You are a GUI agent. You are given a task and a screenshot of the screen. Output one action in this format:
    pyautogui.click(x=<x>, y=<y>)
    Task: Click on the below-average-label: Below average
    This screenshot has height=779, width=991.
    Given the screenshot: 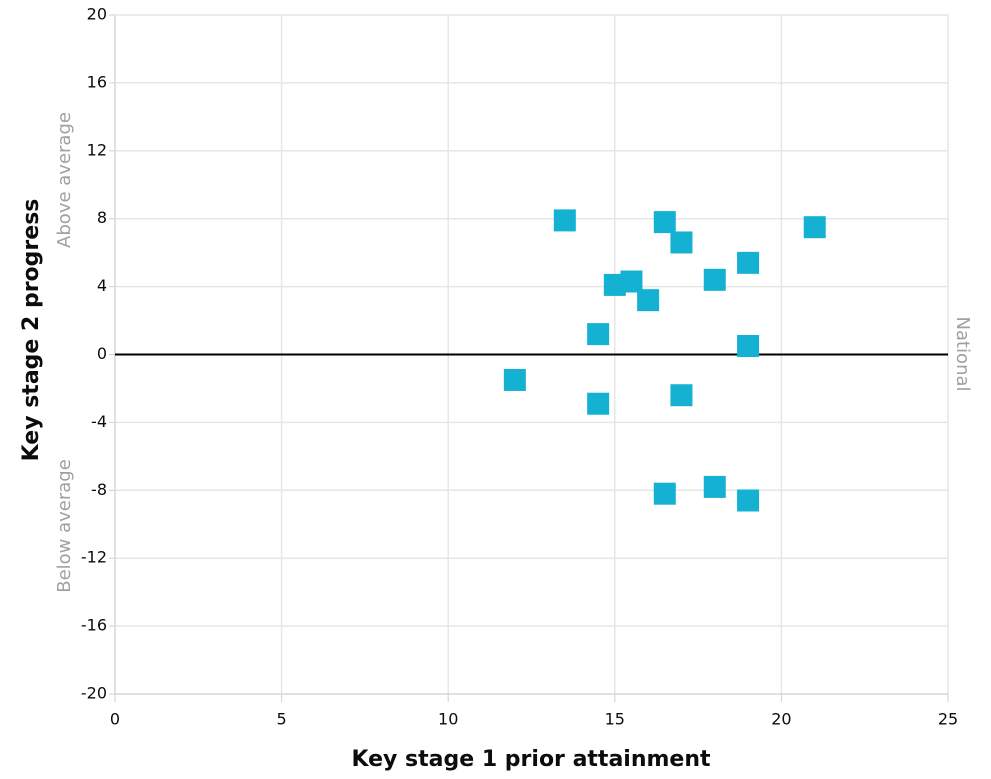 What is the action you would take?
    pyautogui.click(x=64, y=526)
    